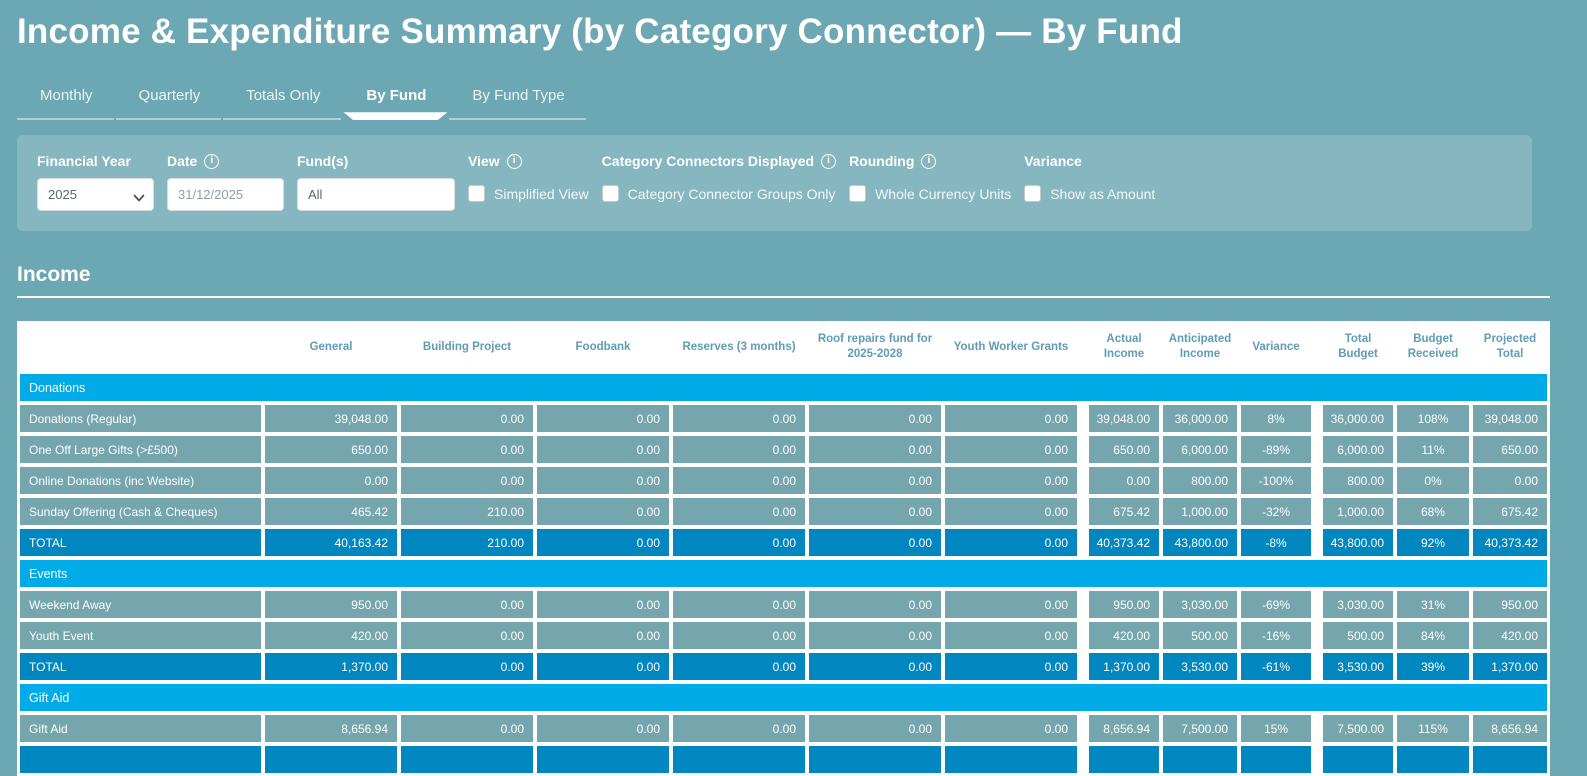 This screenshot has height=776, width=1587. I want to click on cell-roof-repairs-fund-for-2025-2028, so click(875, 760).